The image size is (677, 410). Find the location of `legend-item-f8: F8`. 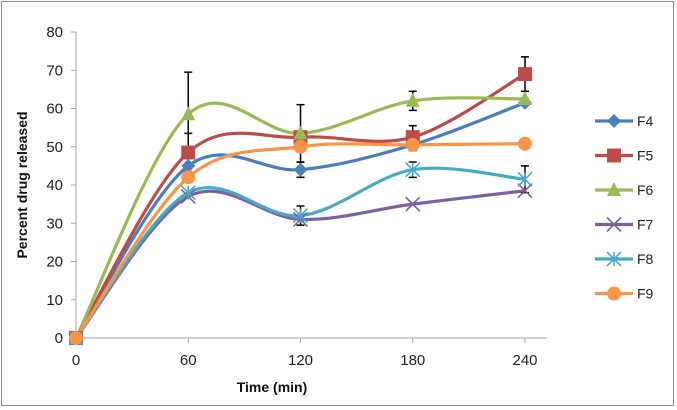

legend-item-f8: F8 is located at coordinates (624, 259).